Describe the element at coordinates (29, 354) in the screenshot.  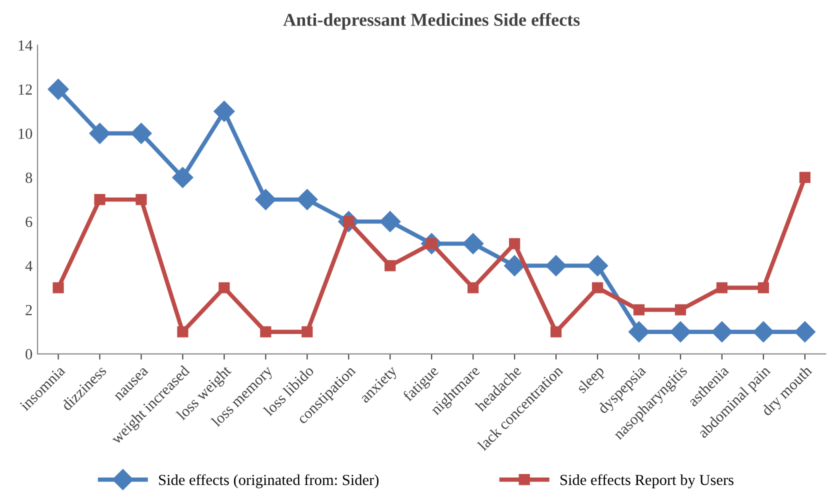
I see `y-tick-label: 0` at that location.